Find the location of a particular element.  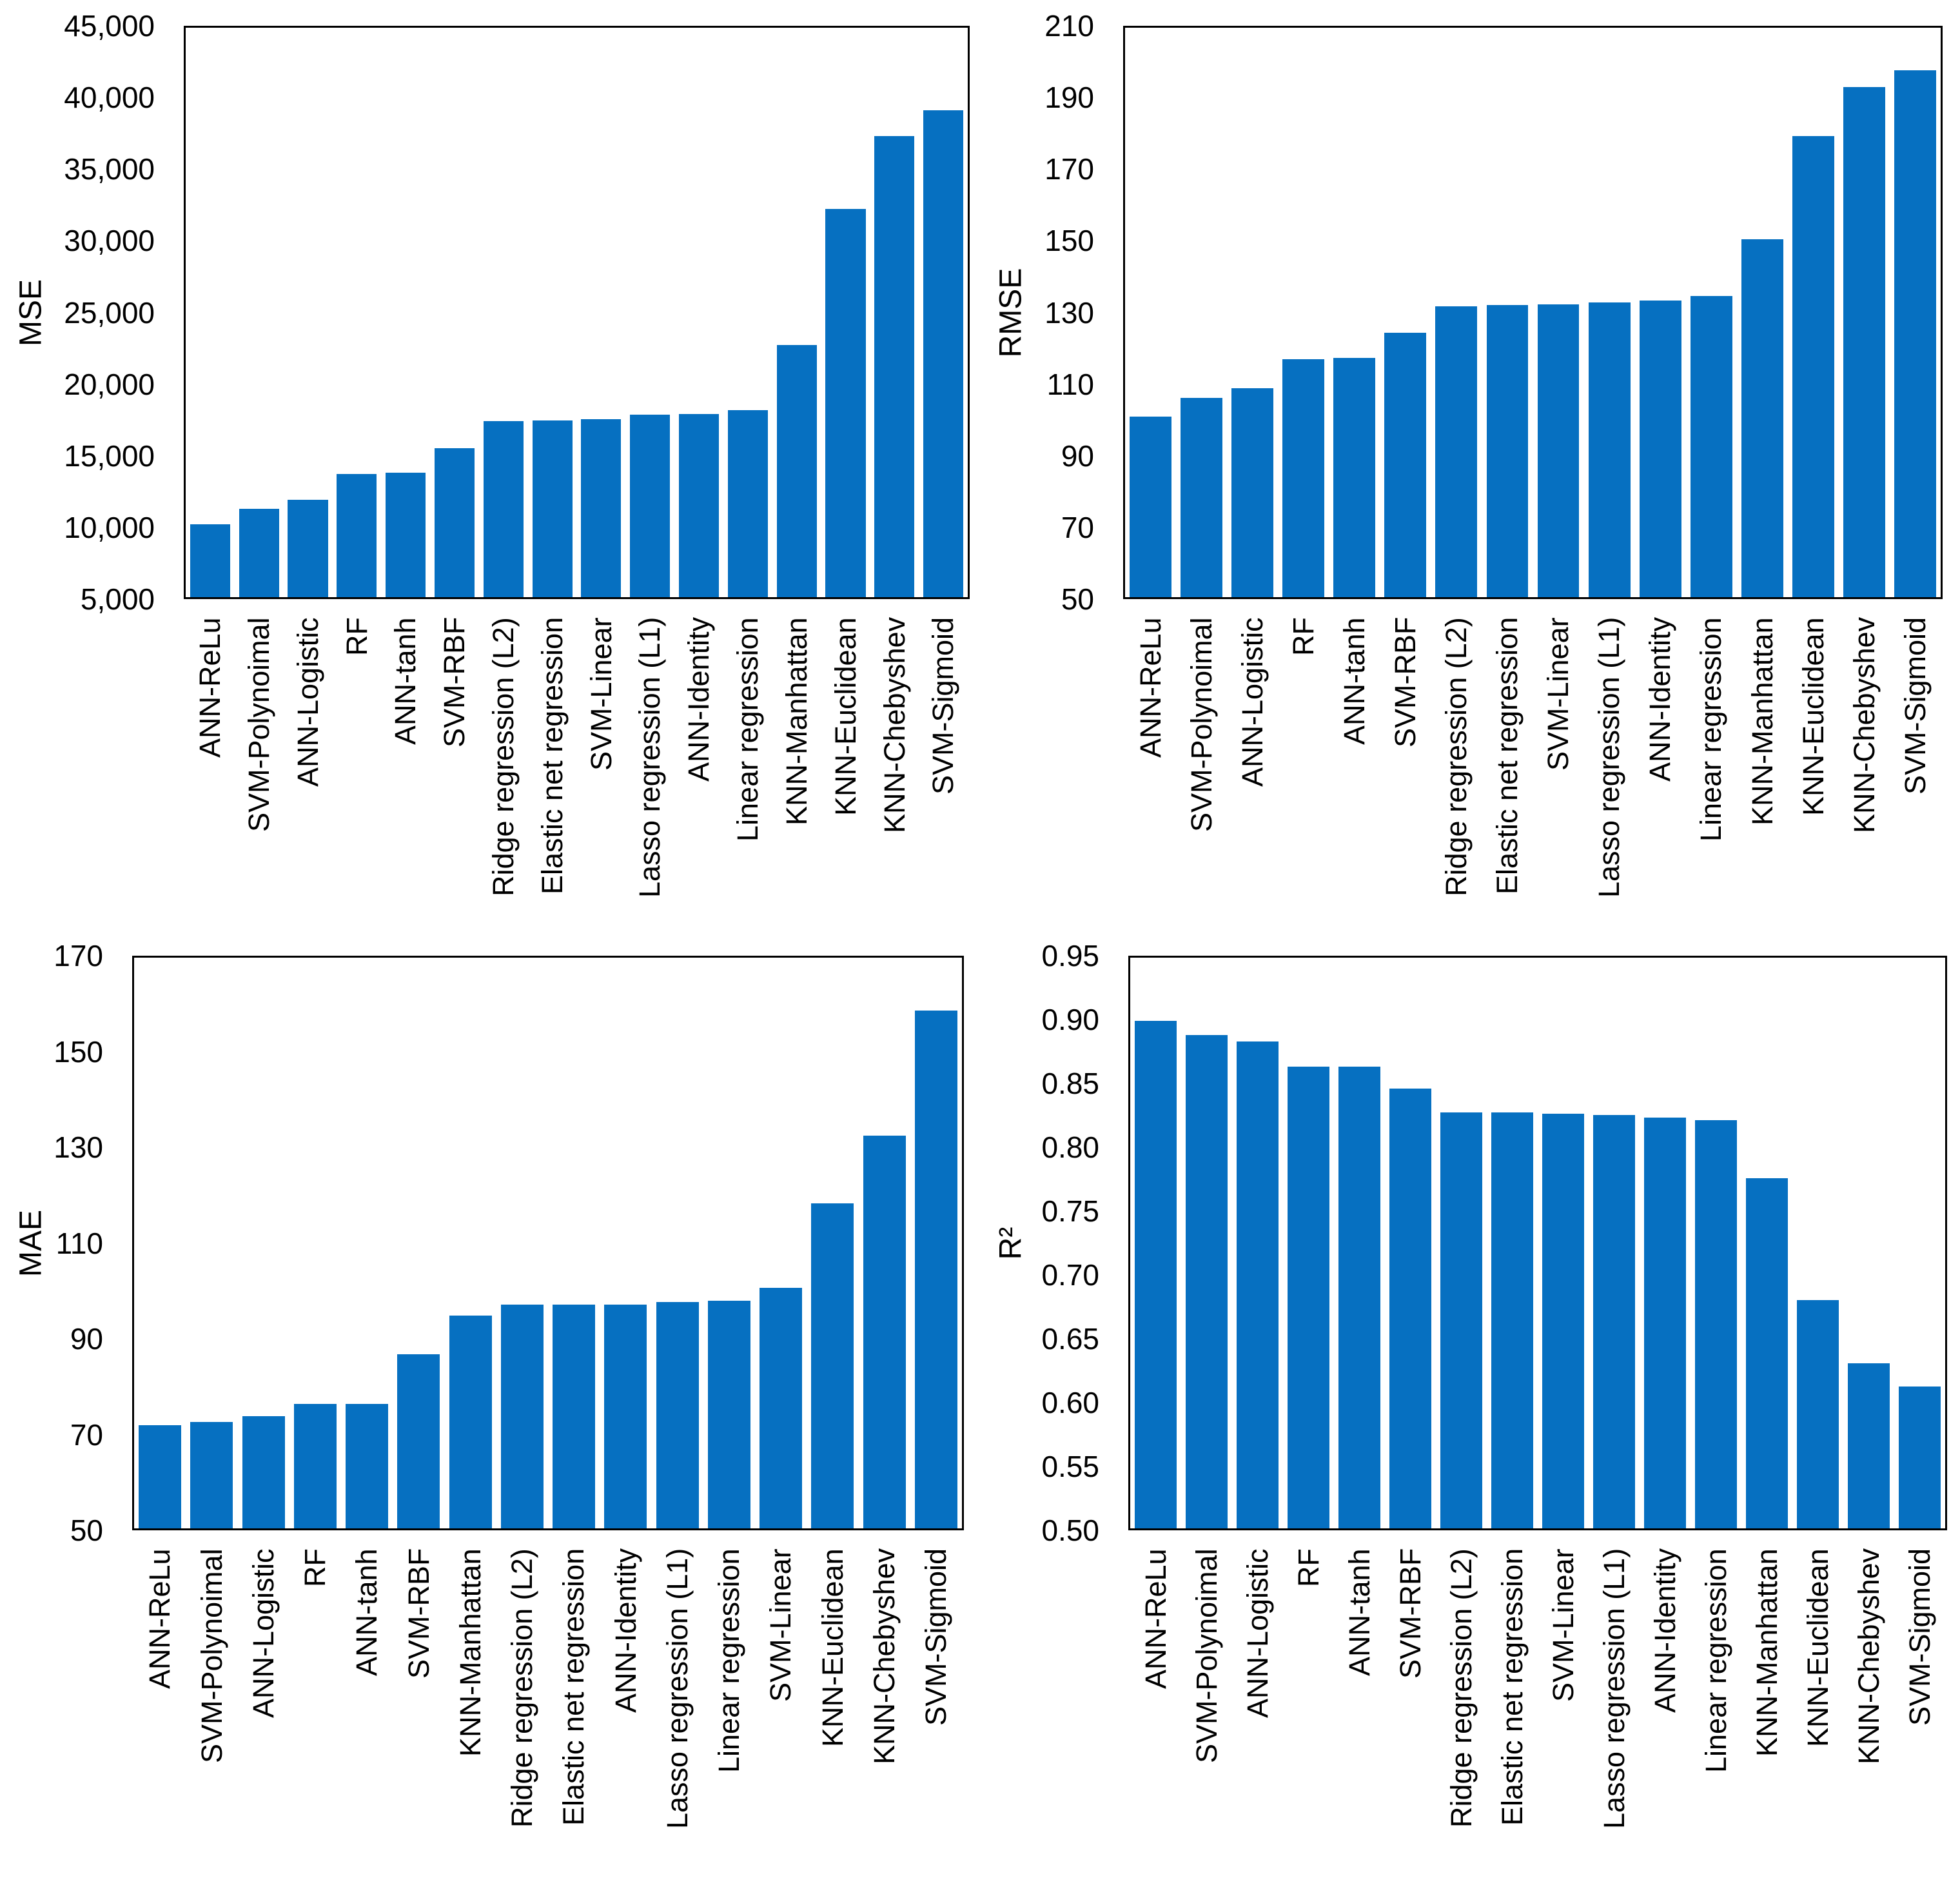

x-category-label: KNN-Manhattan is located at coordinates (796, 765).